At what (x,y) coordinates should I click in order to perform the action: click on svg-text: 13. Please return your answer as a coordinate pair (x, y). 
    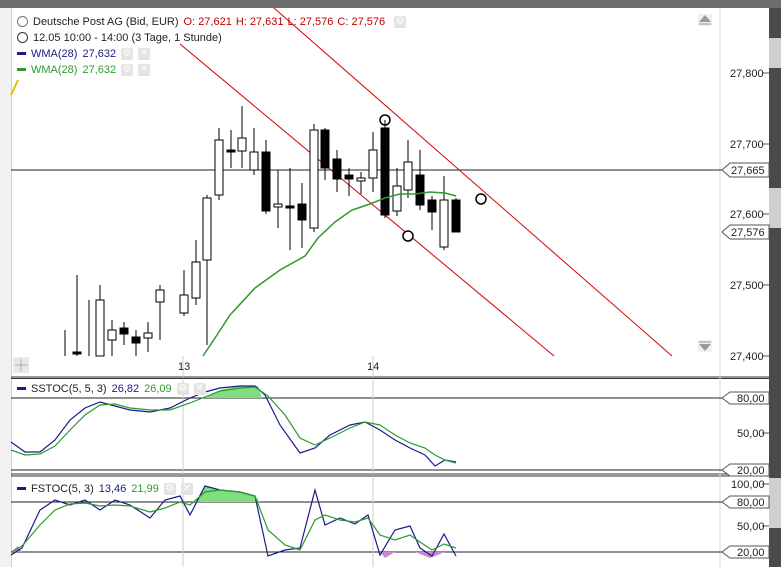
    Looking at the image, I should click on (184, 367).